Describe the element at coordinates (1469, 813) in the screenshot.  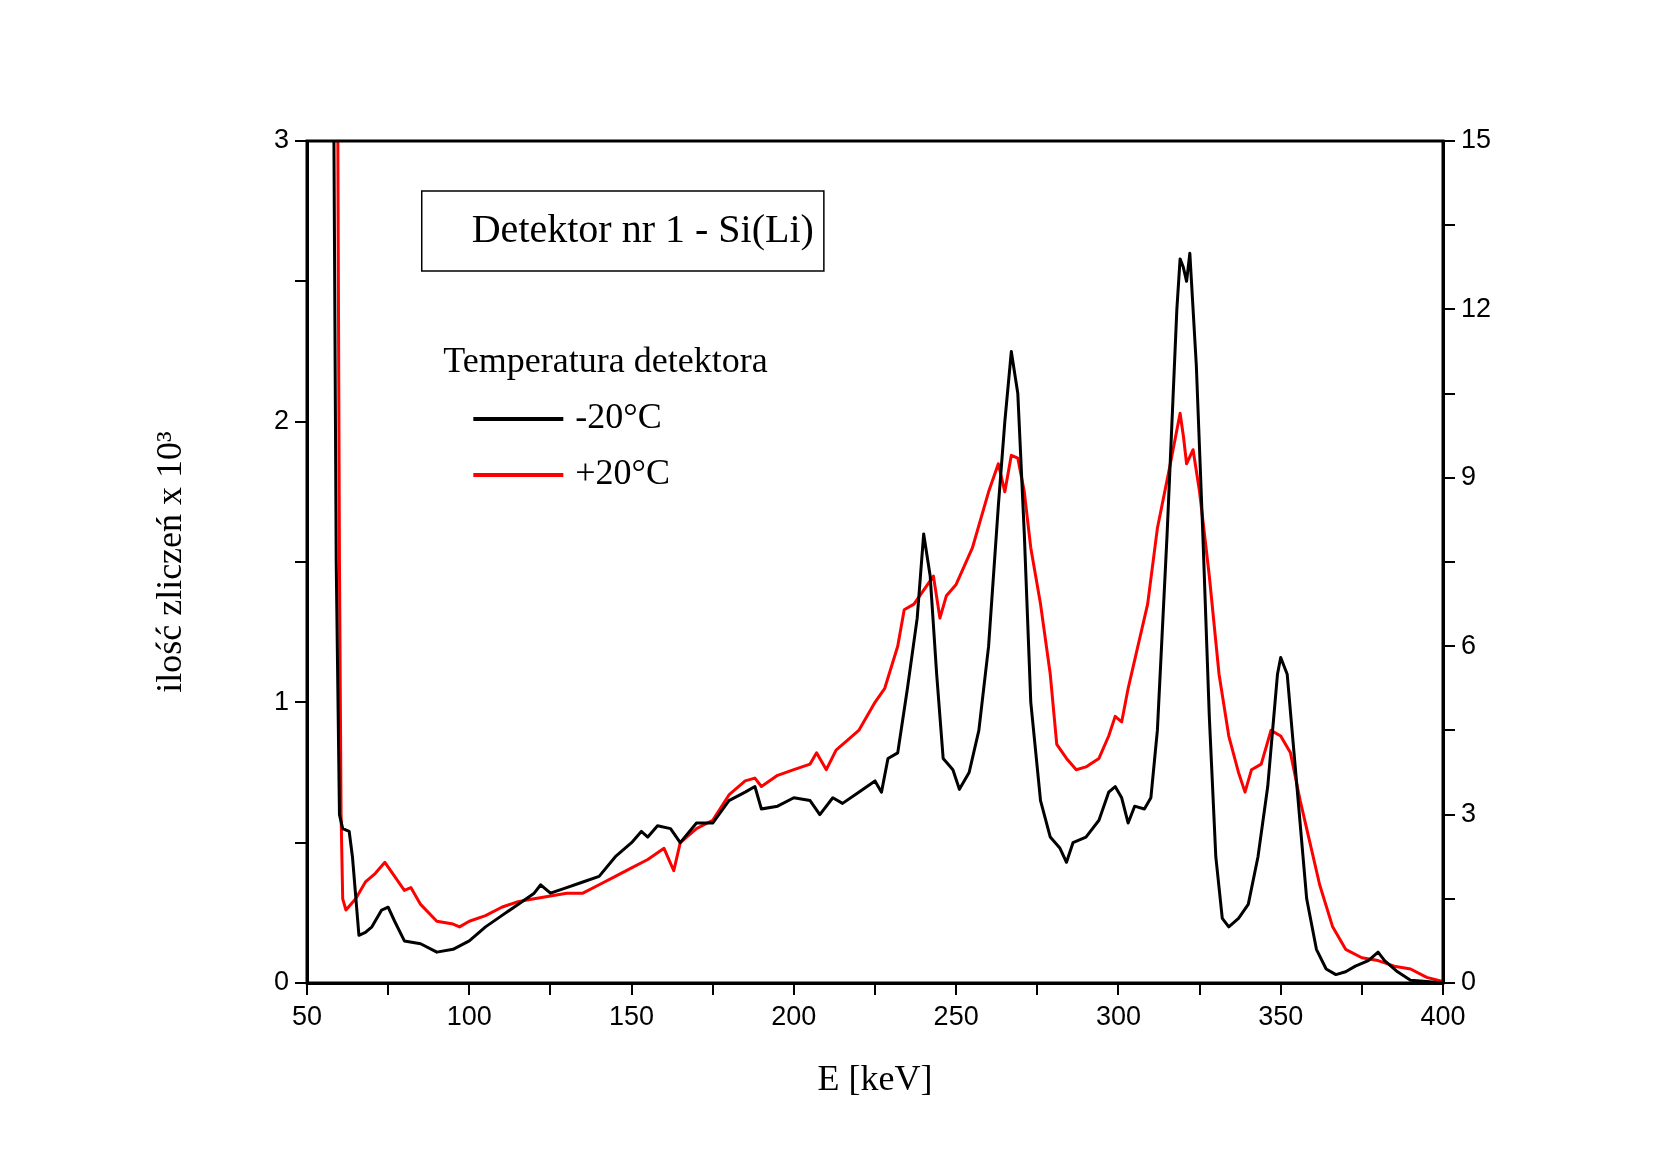
I see `y2-tick-label: 3` at that location.